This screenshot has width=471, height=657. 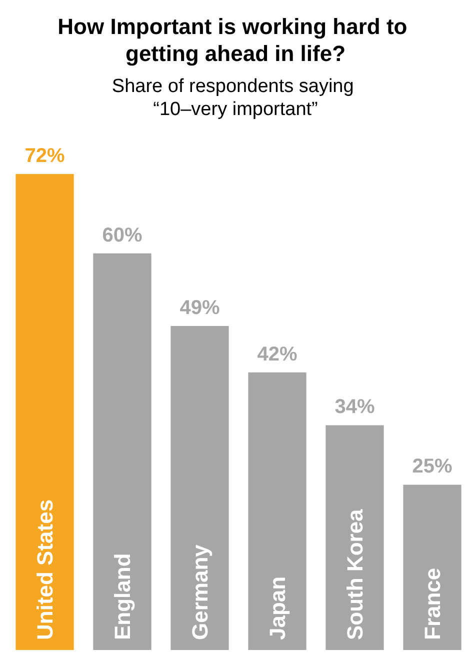 What do you see at coordinates (44, 156) in the screenshot?
I see `data-label: 72%` at bounding box center [44, 156].